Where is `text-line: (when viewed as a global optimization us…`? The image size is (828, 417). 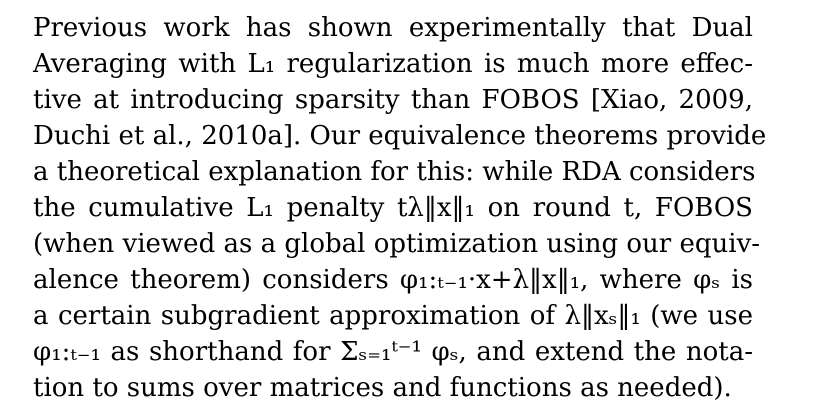 text-line: (when viewed as a global optimization us… is located at coordinates (397, 244).